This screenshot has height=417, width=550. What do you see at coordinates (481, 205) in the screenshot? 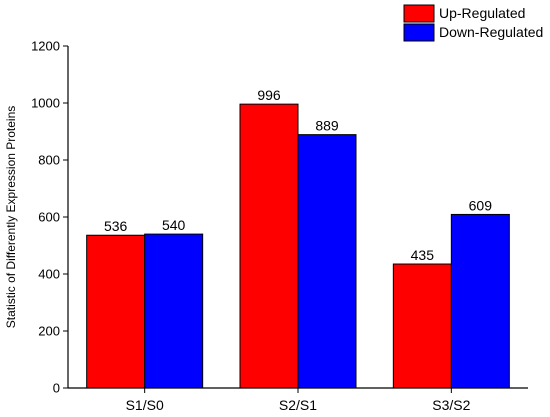
I see `data-label: 609` at bounding box center [481, 205].